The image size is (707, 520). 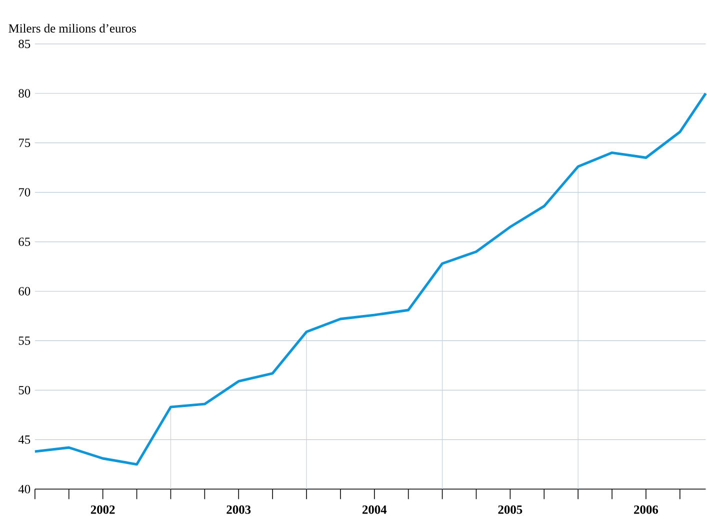 I want to click on y-tick-label: 80, so click(x=24, y=93).